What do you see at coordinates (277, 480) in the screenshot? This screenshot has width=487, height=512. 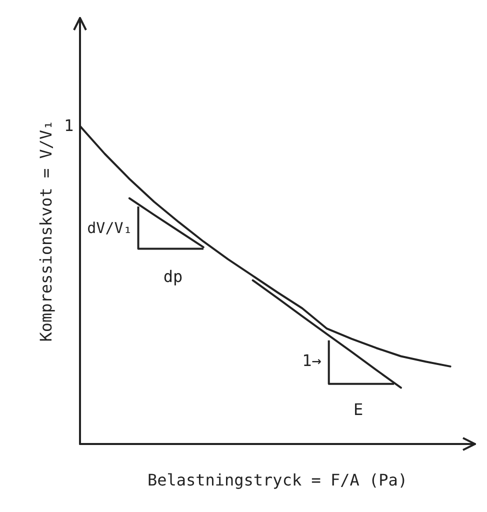 I see `x-axis-title: Belastningstryck = F/A (Pa)` at bounding box center [277, 480].